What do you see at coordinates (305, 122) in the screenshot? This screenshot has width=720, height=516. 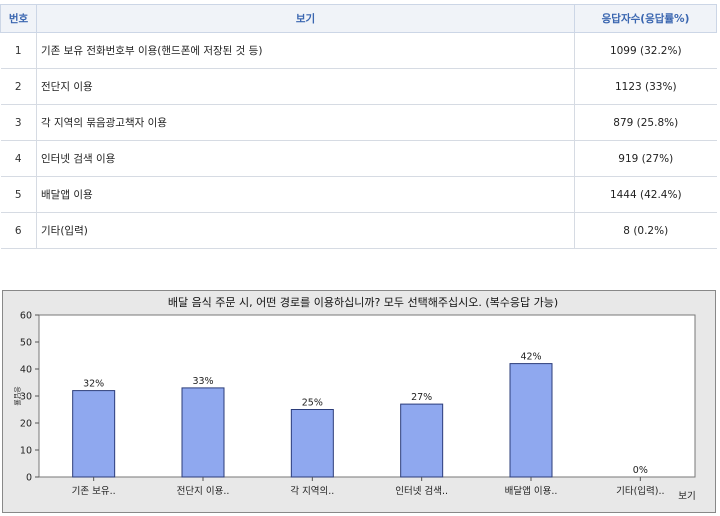 I see `row-option: 각 지역의 묶음광고책자 이용` at bounding box center [305, 122].